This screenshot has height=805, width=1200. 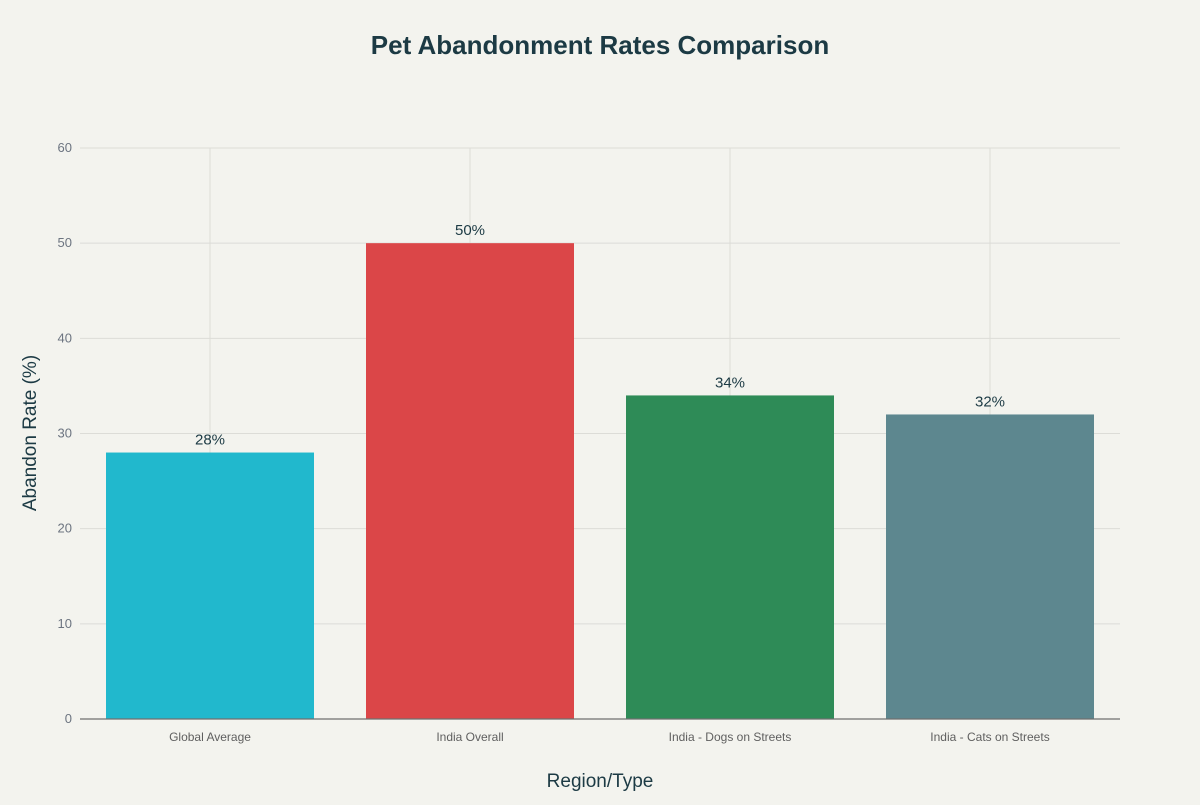 I want to click on bar-value-label: 34%, so click(x=730, y=382).